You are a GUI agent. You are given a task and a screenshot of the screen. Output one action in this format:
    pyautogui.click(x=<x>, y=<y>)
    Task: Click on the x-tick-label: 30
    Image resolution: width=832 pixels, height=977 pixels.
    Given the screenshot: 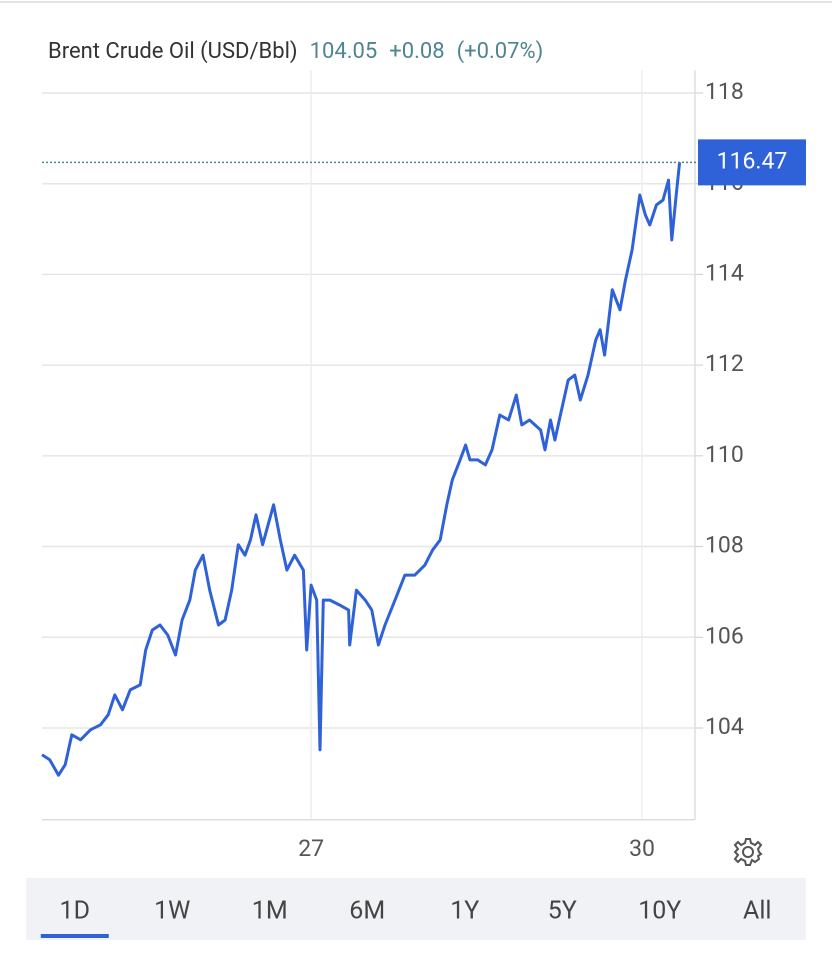 What is the action you would take?
    pyautogui.click(x=642, y=848)
    